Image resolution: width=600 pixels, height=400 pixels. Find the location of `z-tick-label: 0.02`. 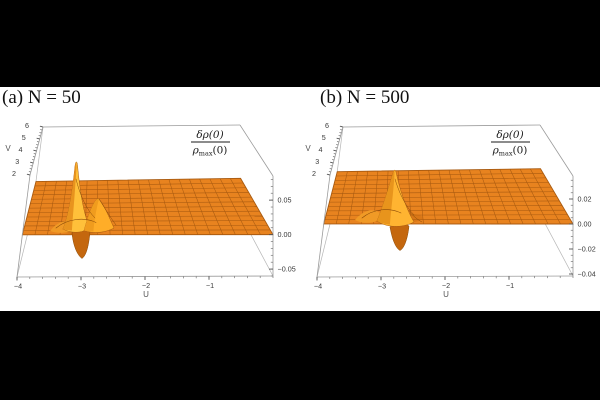

z-tick-label: 0.02 is located at coordinates (585, 199).